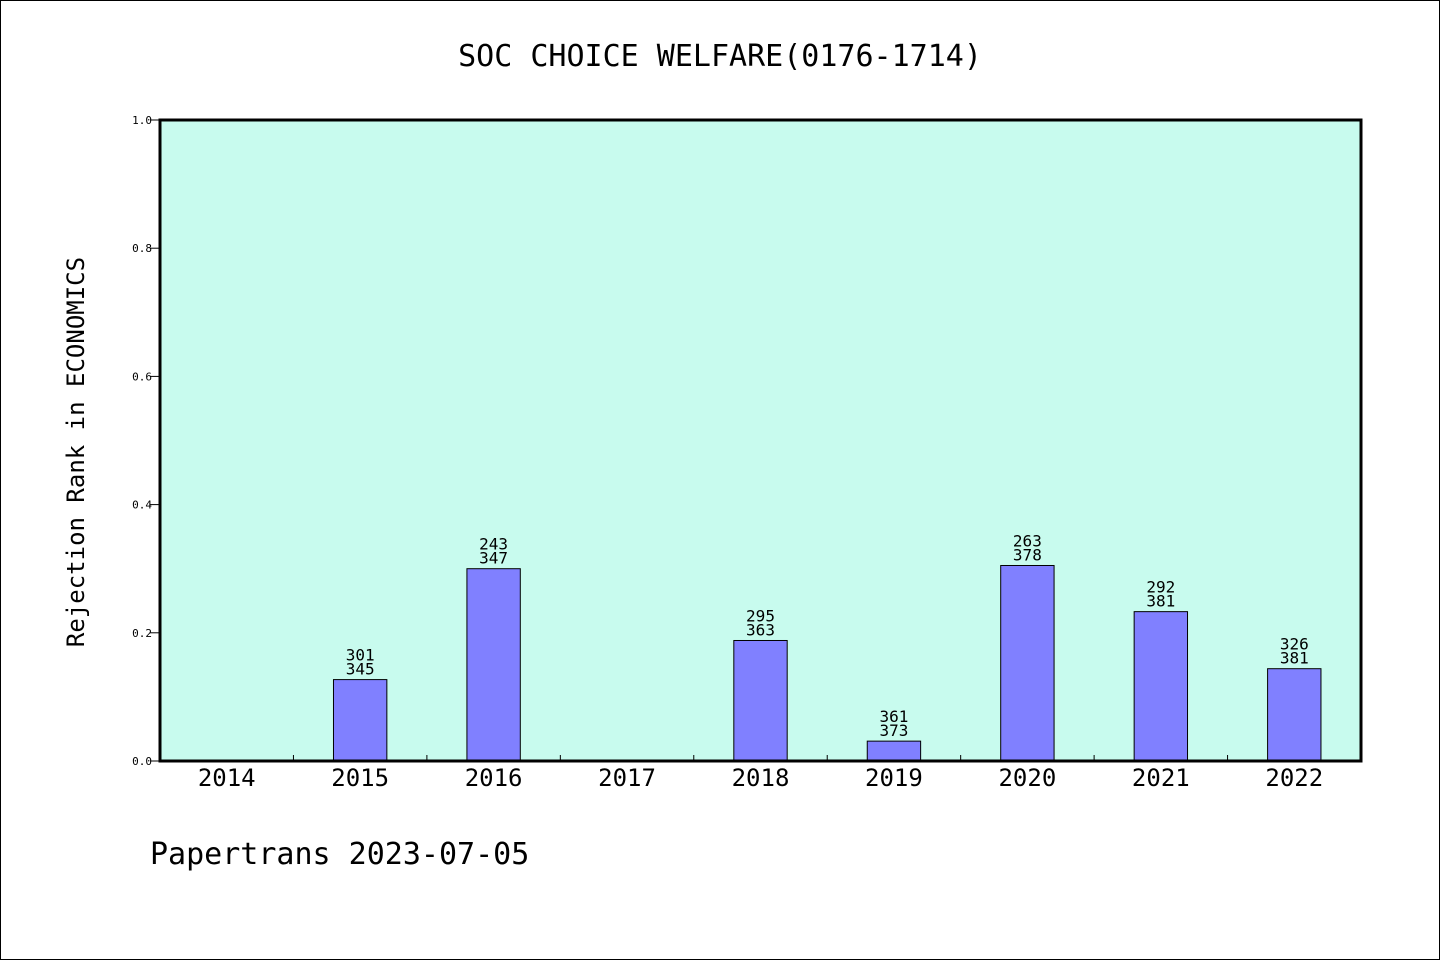  I want to click on x-axis-ticks: 2014 2015 2016 2017 2018 2019 2020 2021 2022, so click(760, 773).